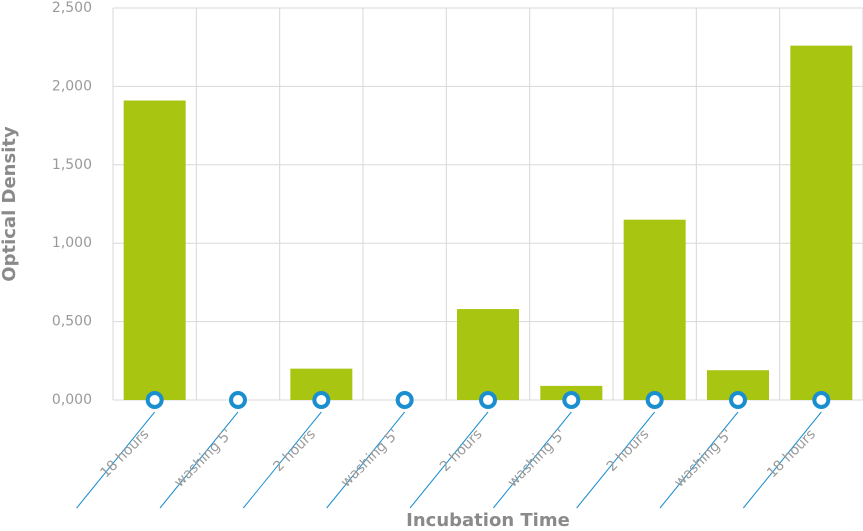 The width and height of the screenshot is (863, 531). What do you see at coordinates (488, 520) in the screenshot?
I see `x-axis-title: Incubation Time` at bounding box center [488, 520].